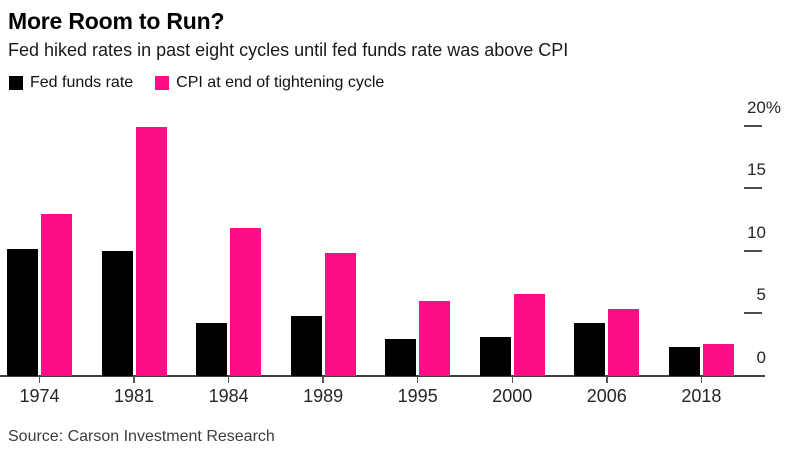 The image size is (799, 464). I want to click on y-axis-label: 10, so click(756, 232).